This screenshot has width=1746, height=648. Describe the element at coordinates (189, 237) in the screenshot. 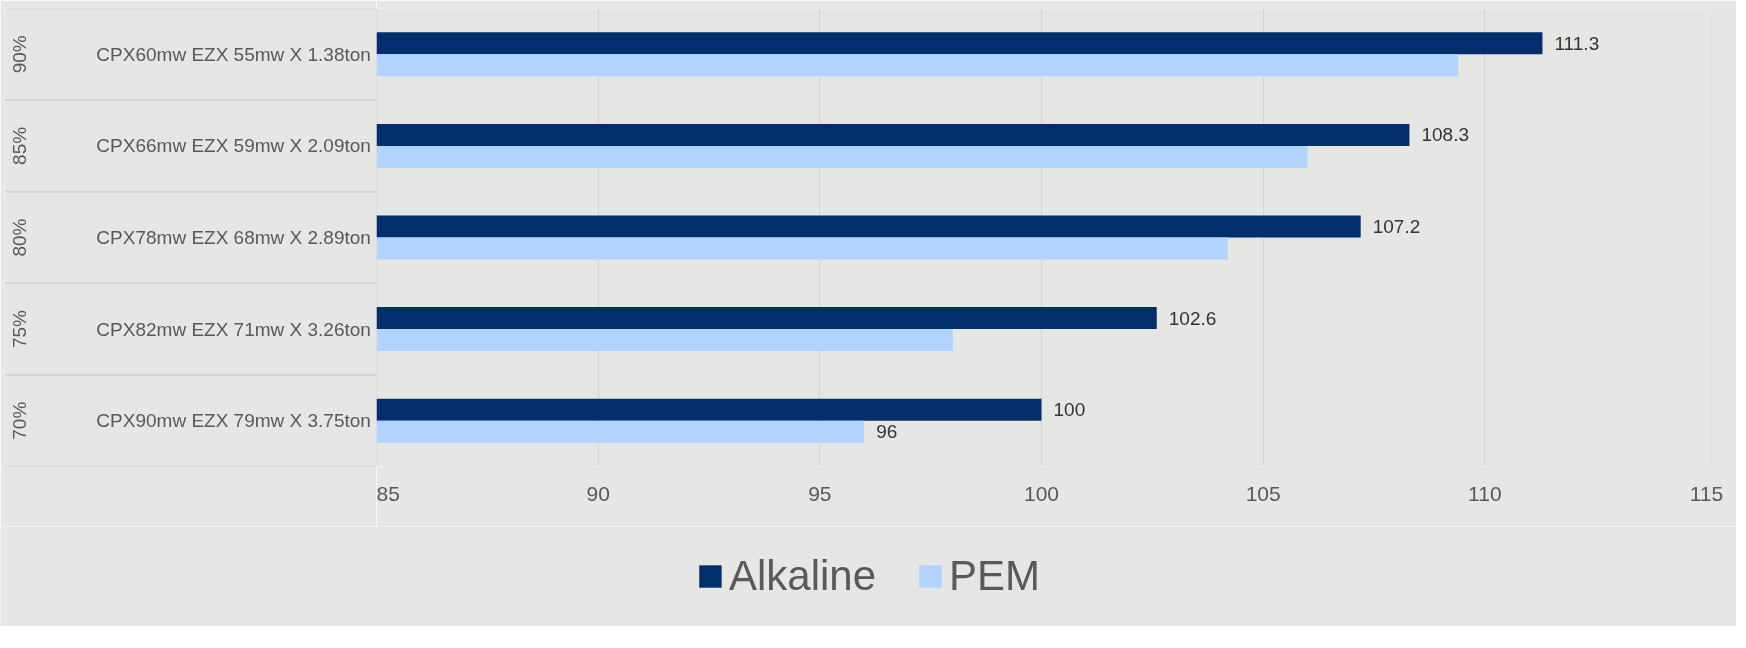

I see `category-label: 80% CPX78mw EZX 68mw X 2.89ton` at that location.